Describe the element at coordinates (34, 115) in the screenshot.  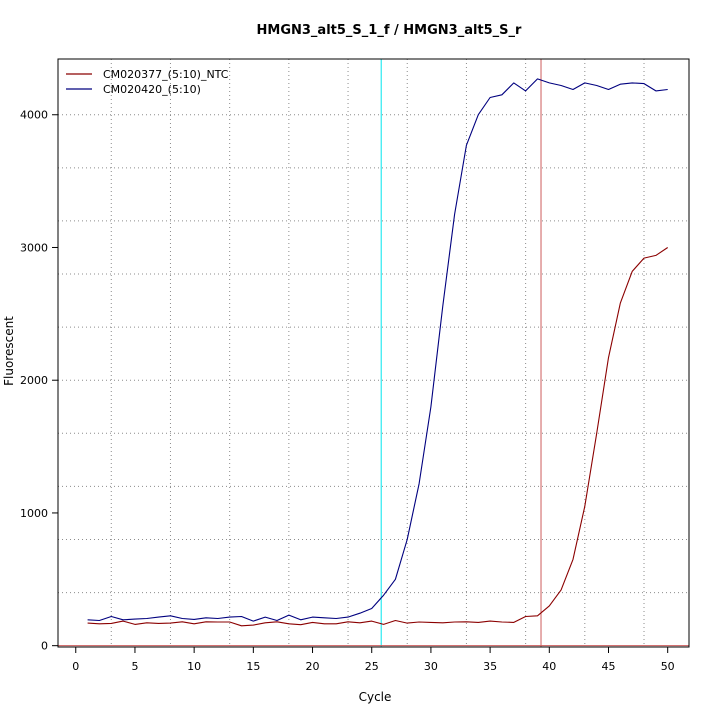
I see `y-tick-label: 4000` at that location.